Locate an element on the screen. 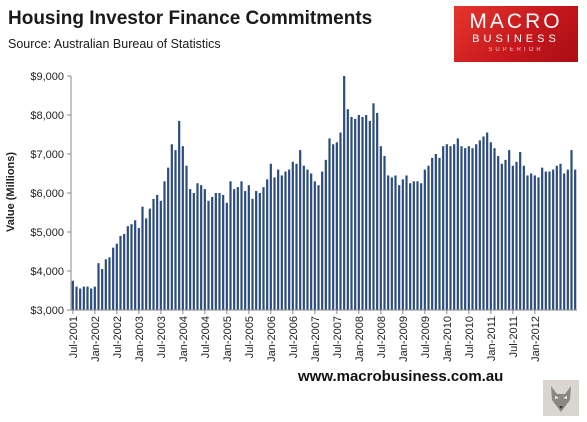 The height and width of the screenshot is (422, 587). logo-text-superior: SUPERIOR is located at coordinates (516, 50).